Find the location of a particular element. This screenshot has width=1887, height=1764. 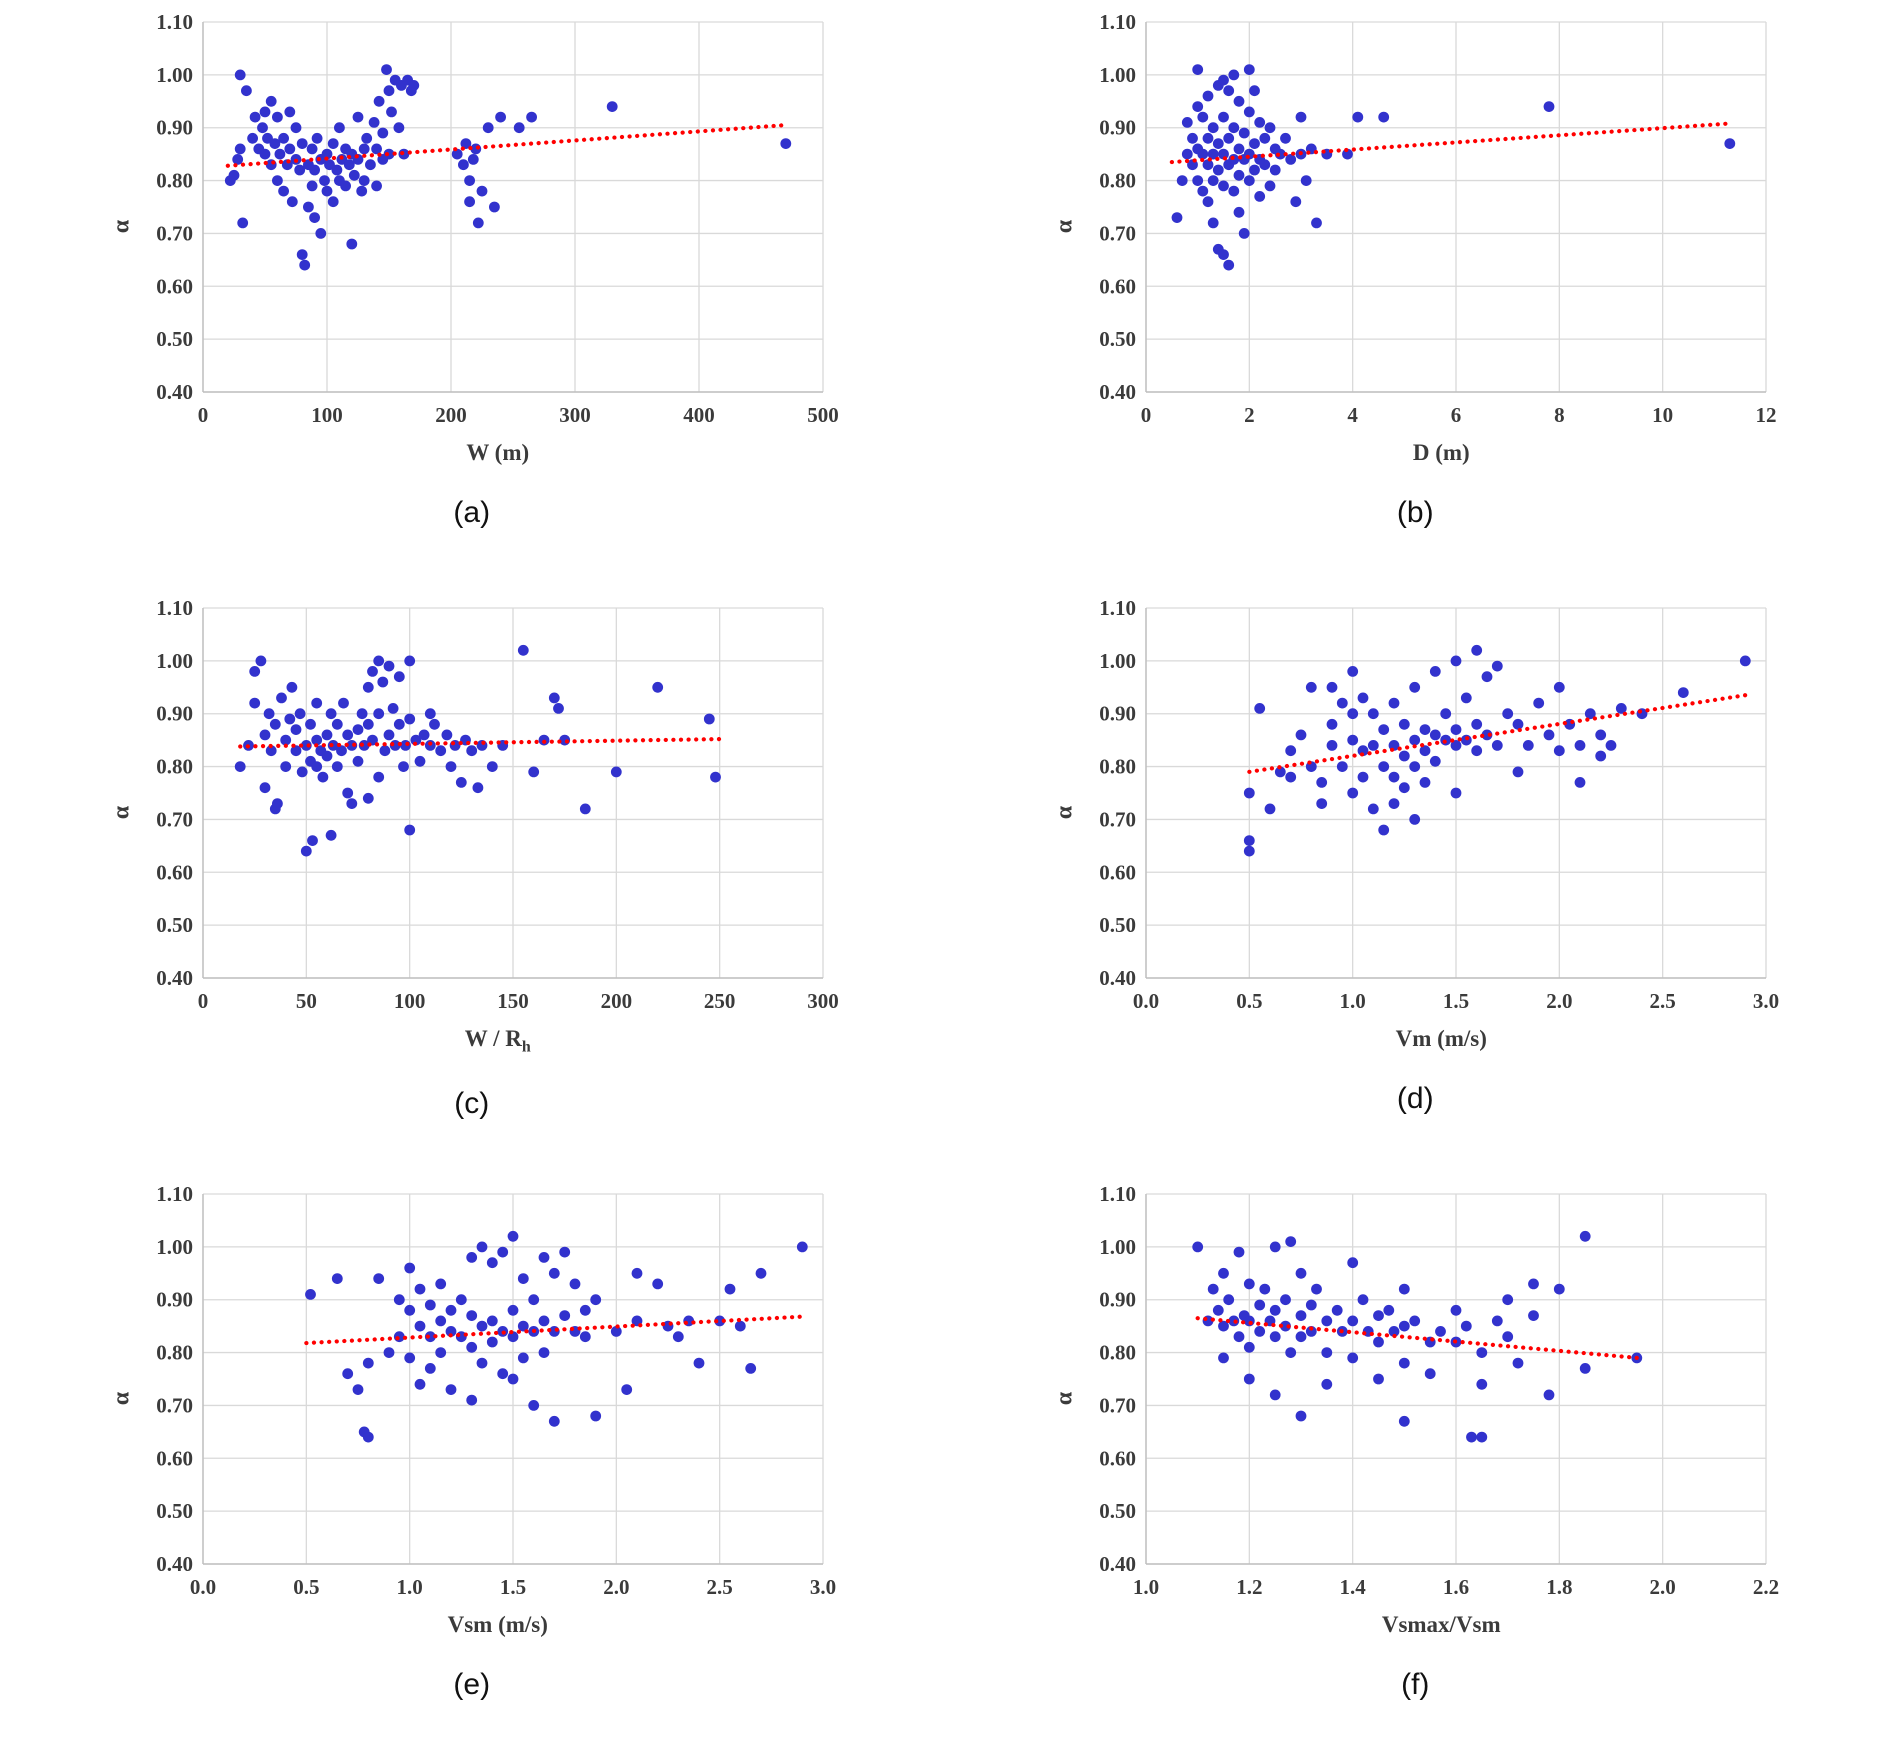

x-tick-label: 4 is located at coordinates (1353, 415).